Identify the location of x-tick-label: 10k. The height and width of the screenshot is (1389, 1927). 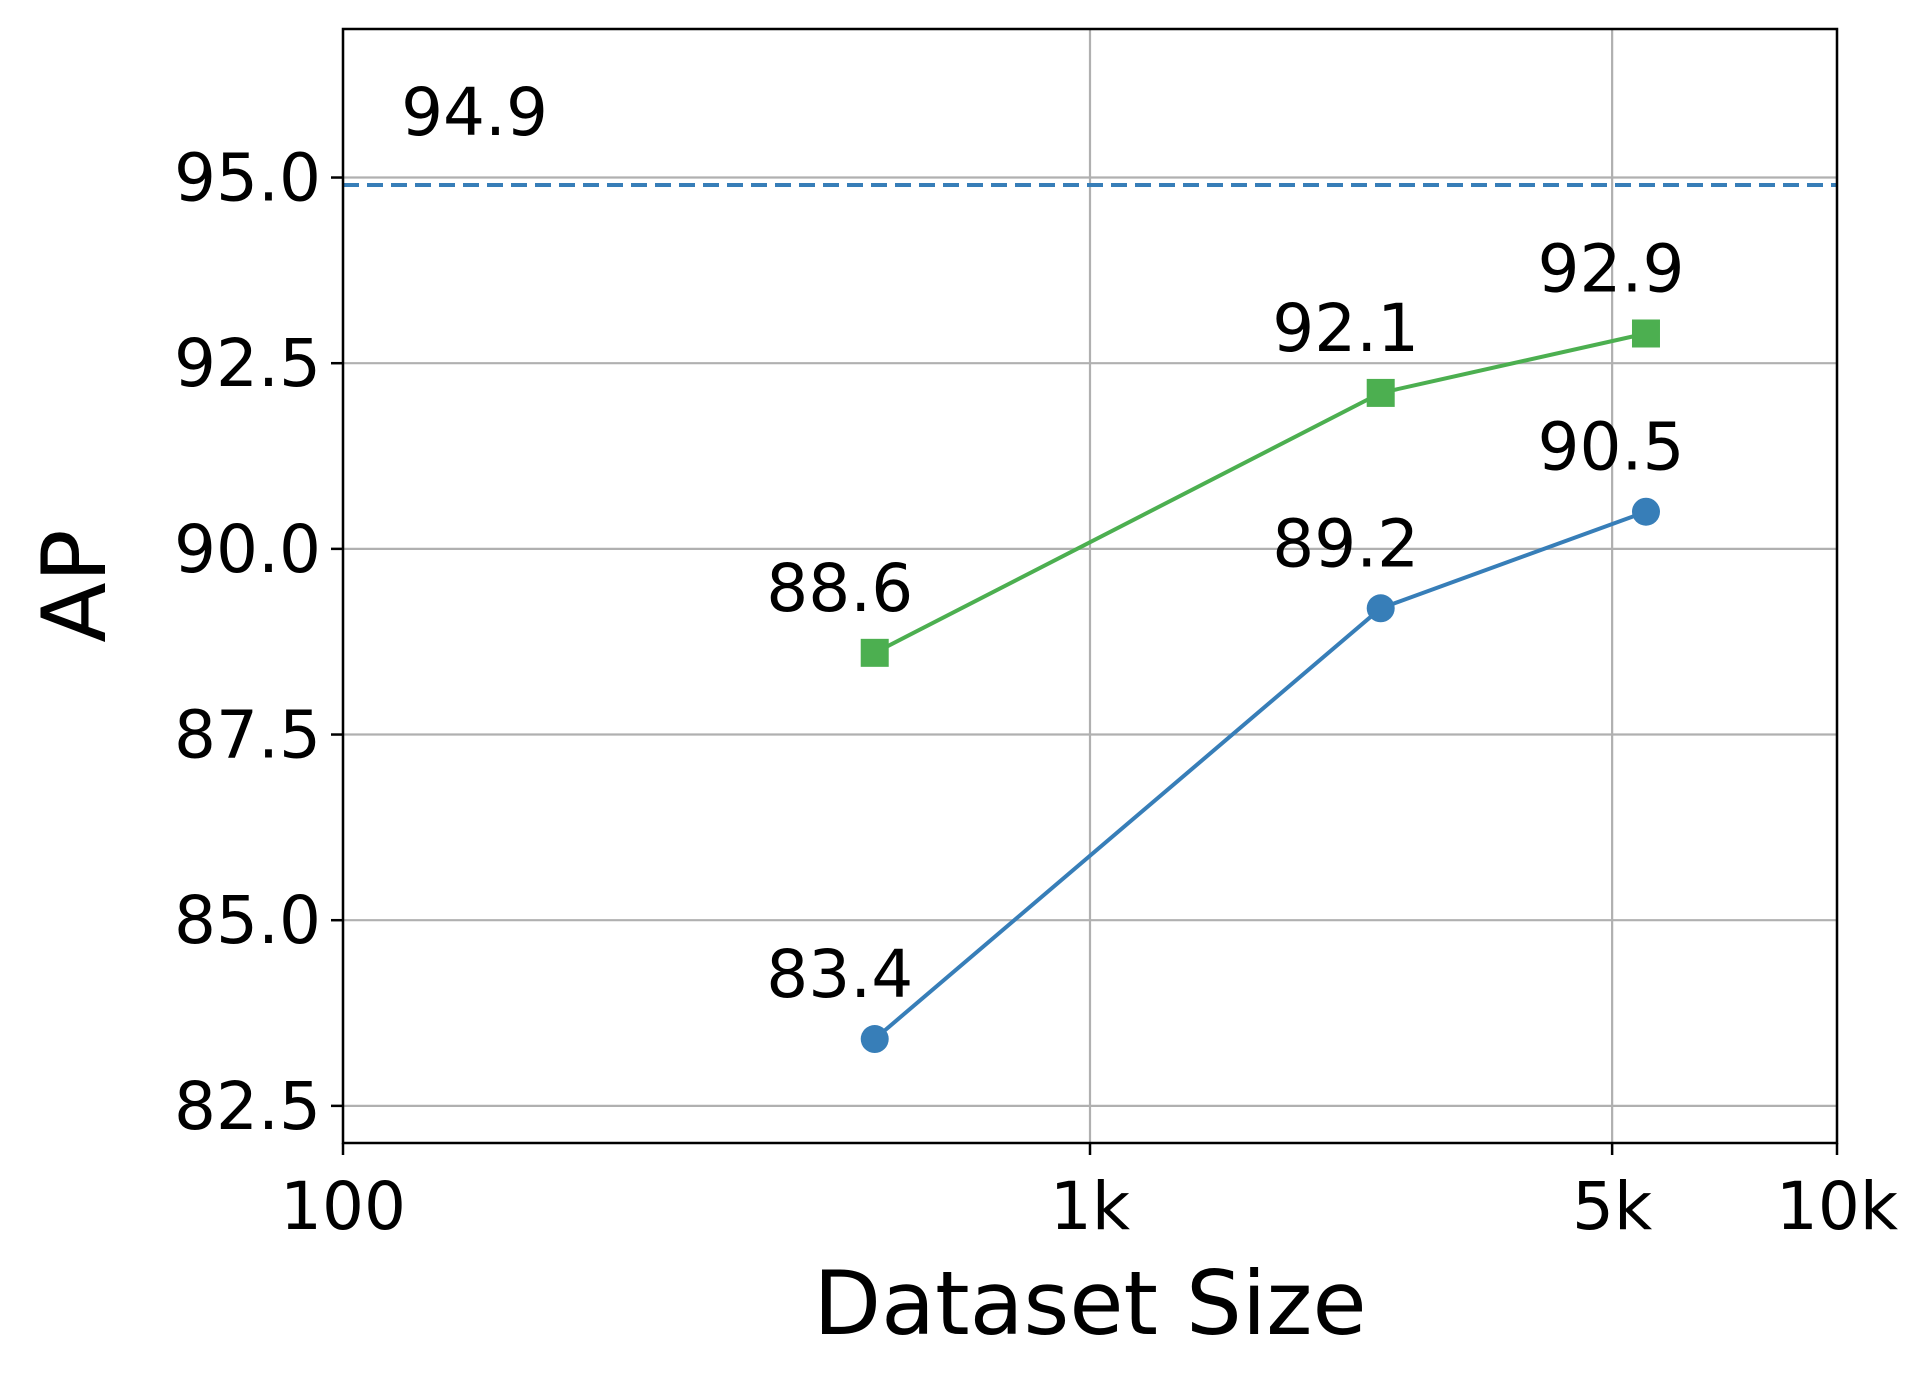
(1837, 1206).